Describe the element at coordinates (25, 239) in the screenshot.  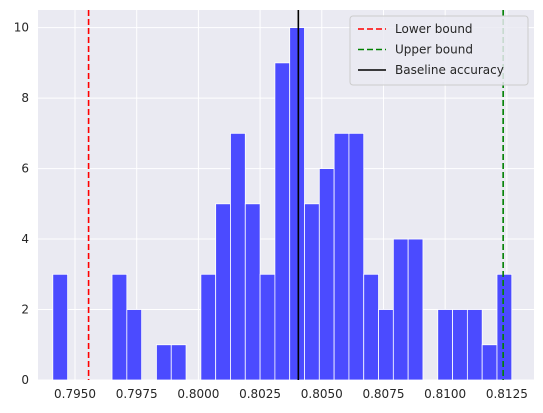
I see `y-tick-label-2: 4` at that location.